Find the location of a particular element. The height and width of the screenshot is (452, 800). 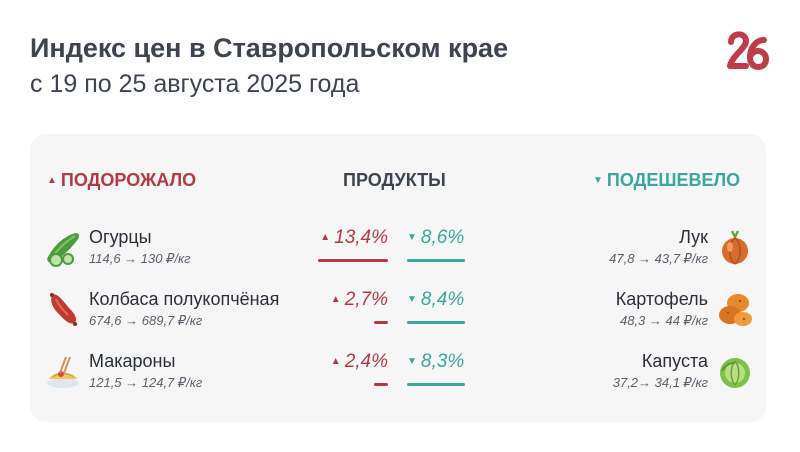

product-name: Картофель is located at coordinates (661, 299).